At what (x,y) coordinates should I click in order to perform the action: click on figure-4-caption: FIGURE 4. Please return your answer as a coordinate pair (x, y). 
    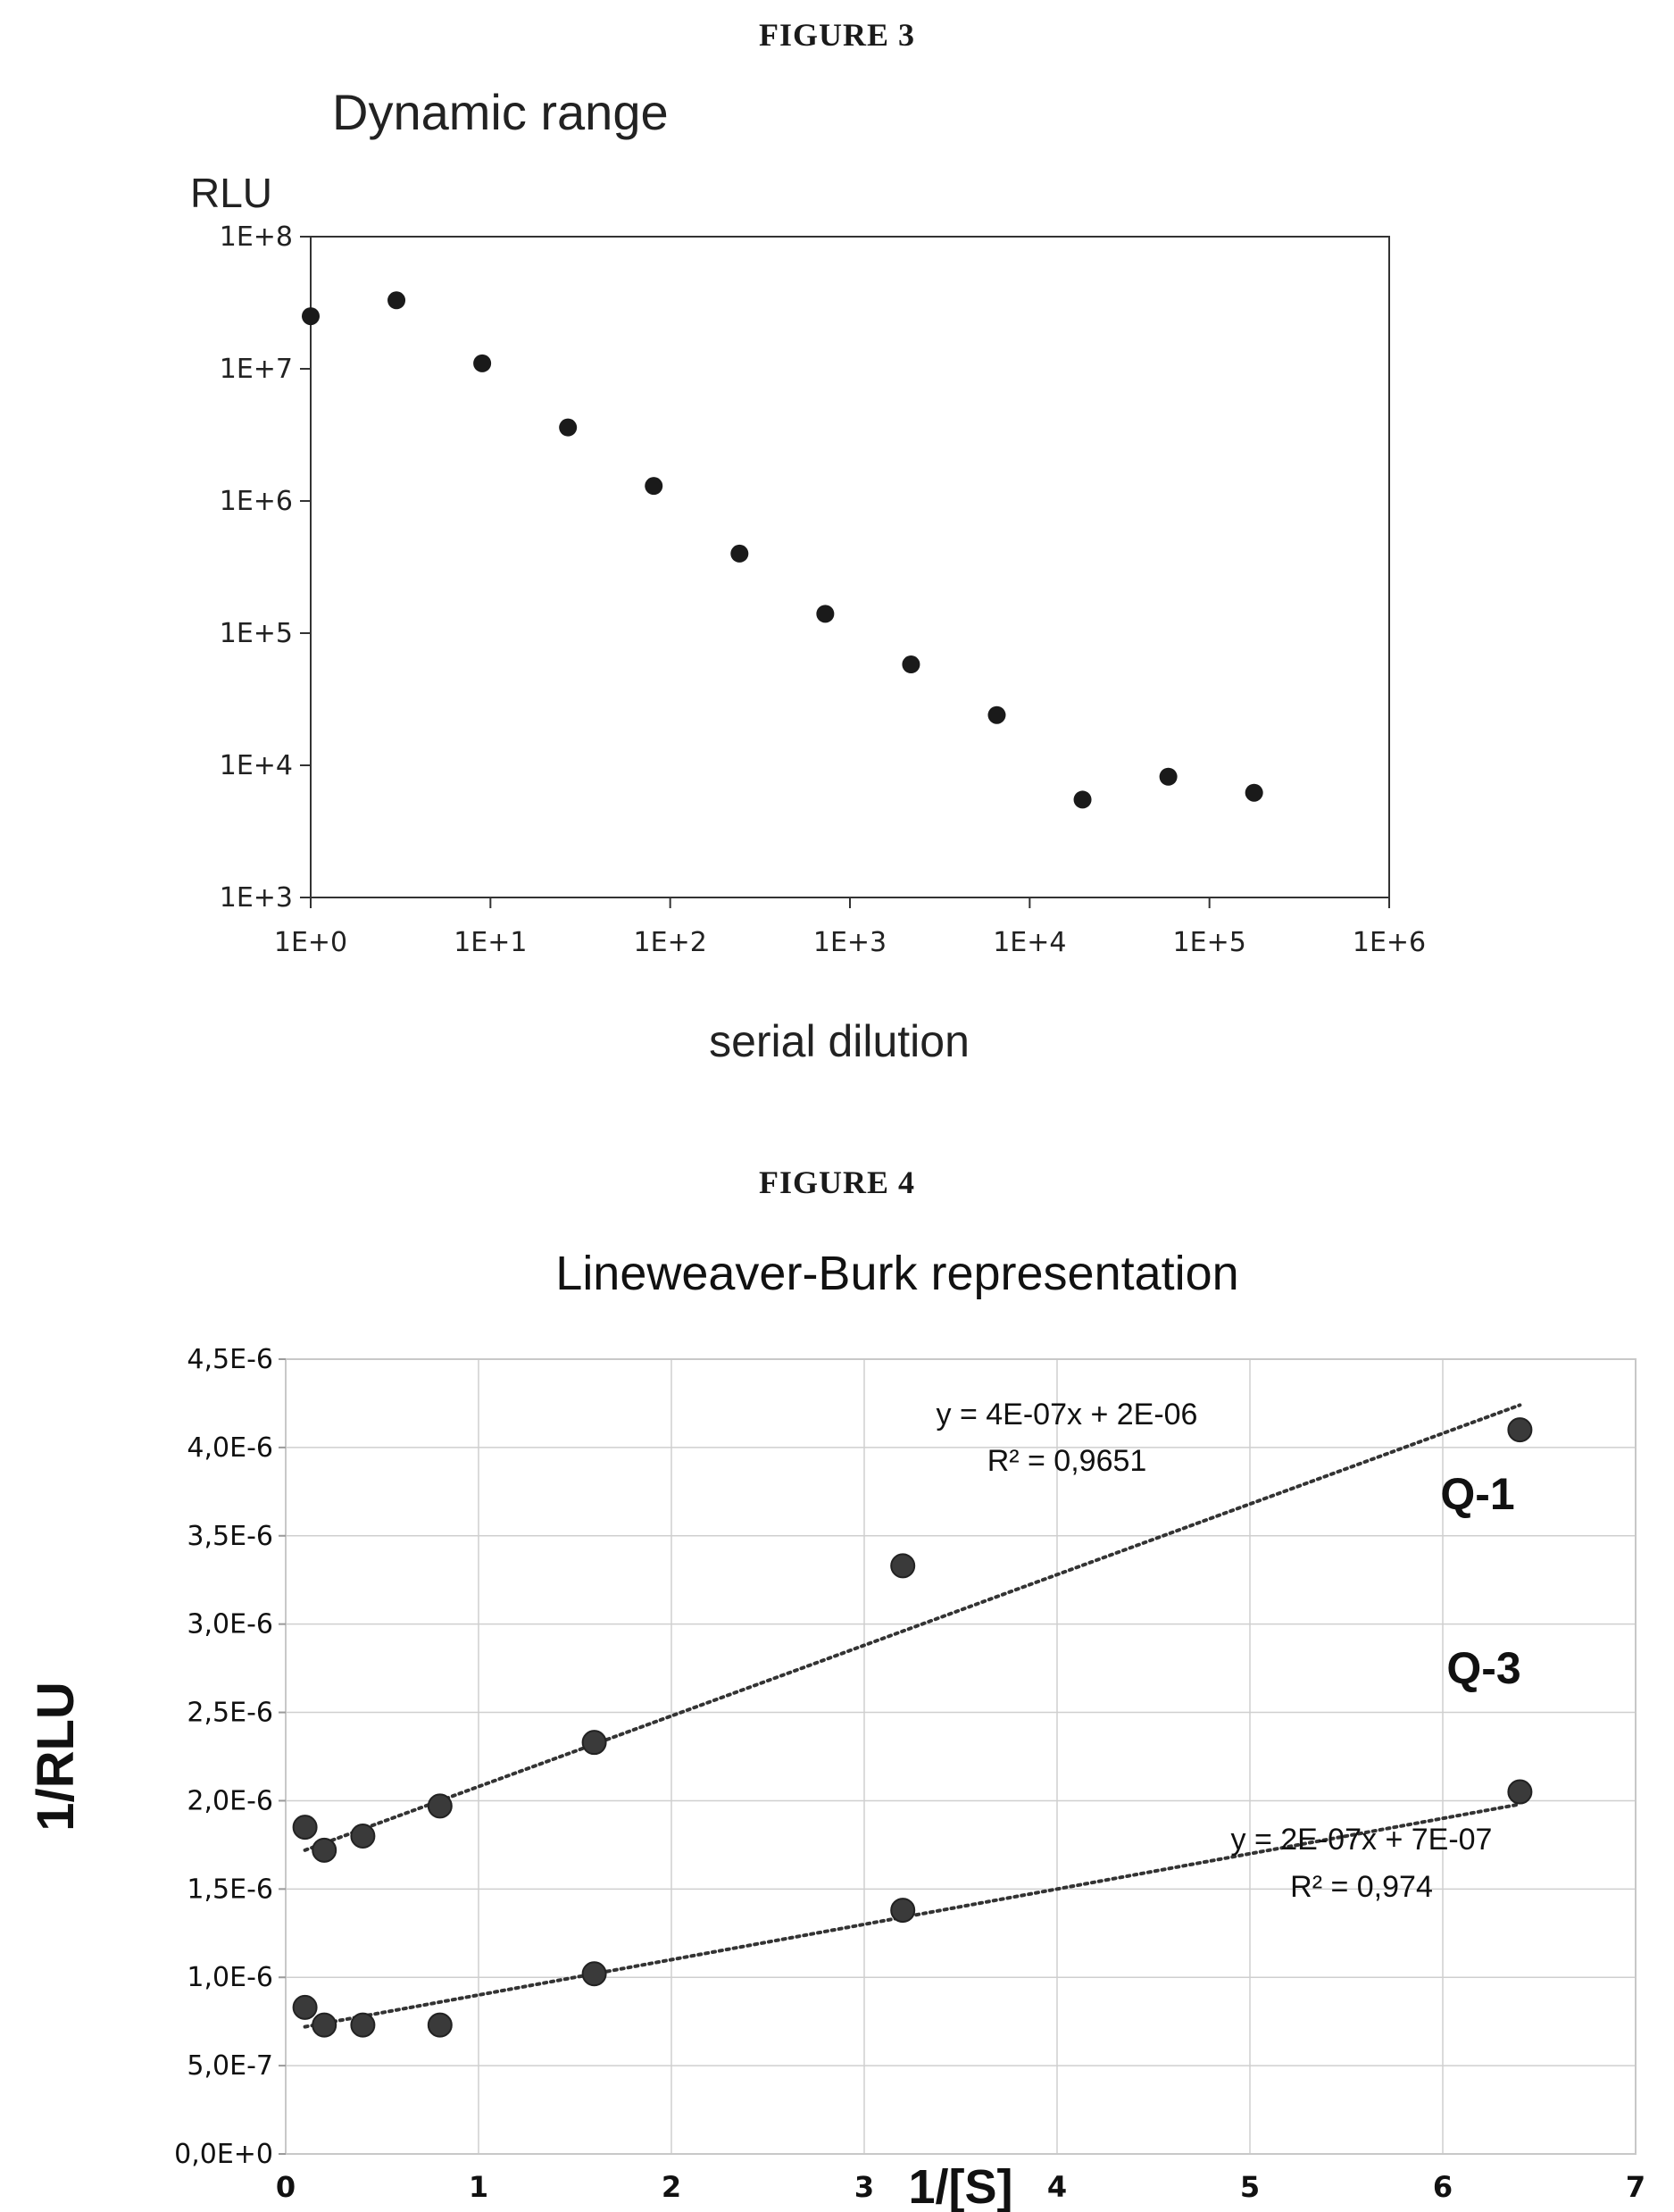
    Looking at the image, I should click on (836, 1182).